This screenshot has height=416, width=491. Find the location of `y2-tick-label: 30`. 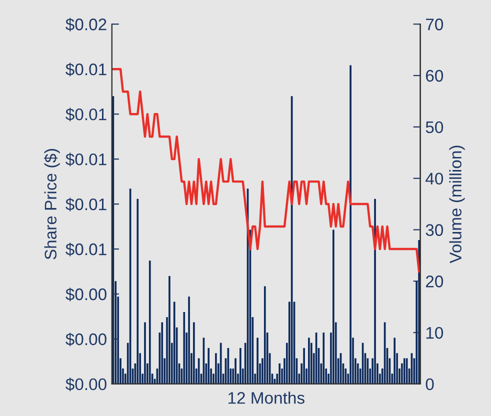

y2-tick-label: 30 is located at coordinates (435, 230).